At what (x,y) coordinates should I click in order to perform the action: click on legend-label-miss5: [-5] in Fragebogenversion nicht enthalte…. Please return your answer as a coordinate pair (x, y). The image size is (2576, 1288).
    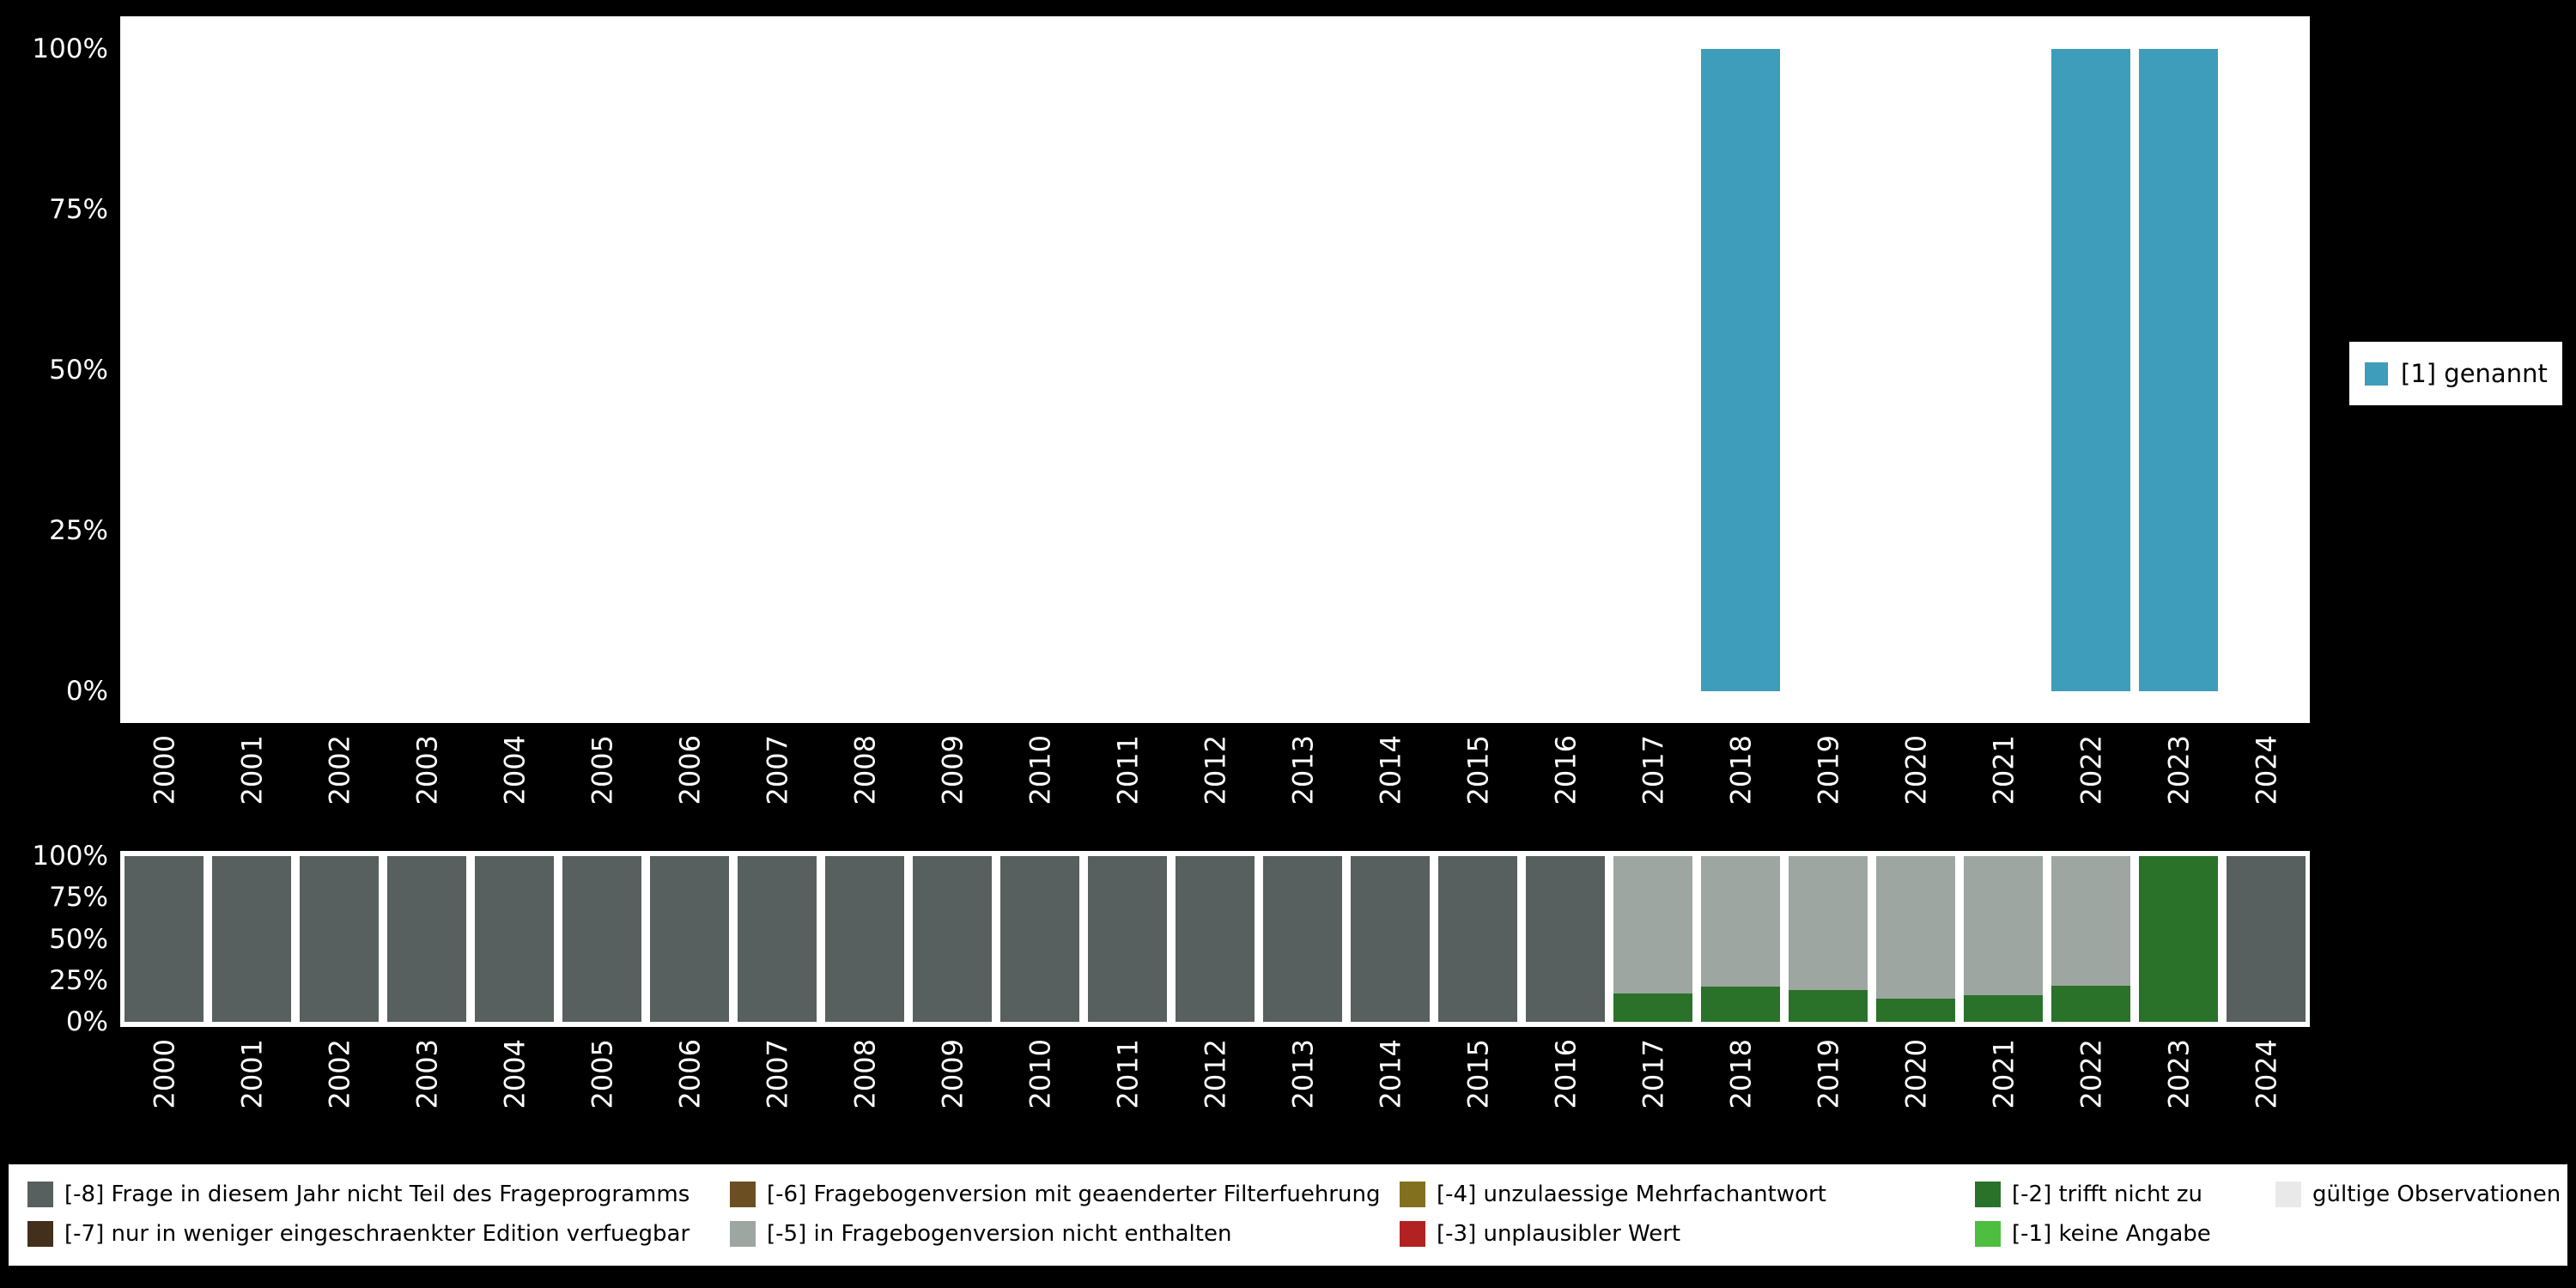
    Looking at the image, I should click on (999, 1234).